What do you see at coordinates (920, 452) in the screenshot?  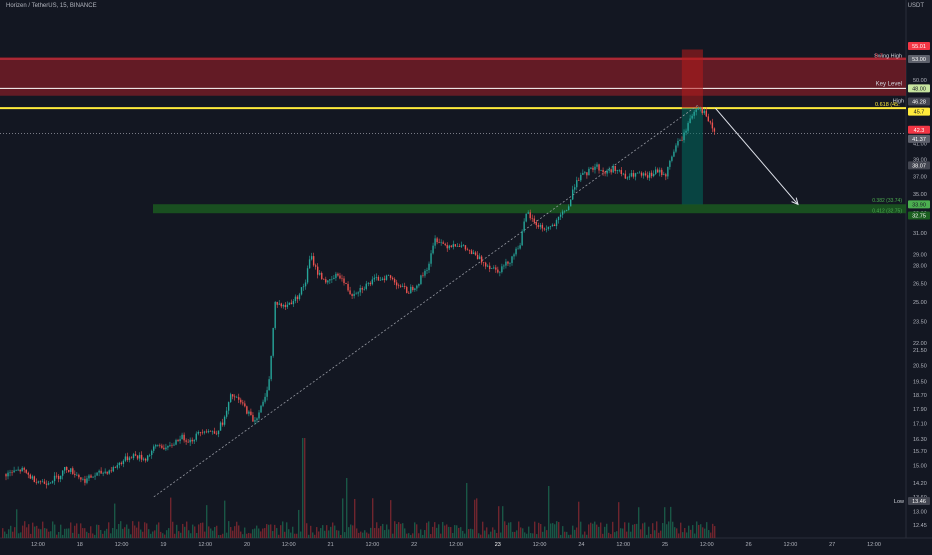 I see `y-tick-label: 15.70` at bounding box center [920, 452].